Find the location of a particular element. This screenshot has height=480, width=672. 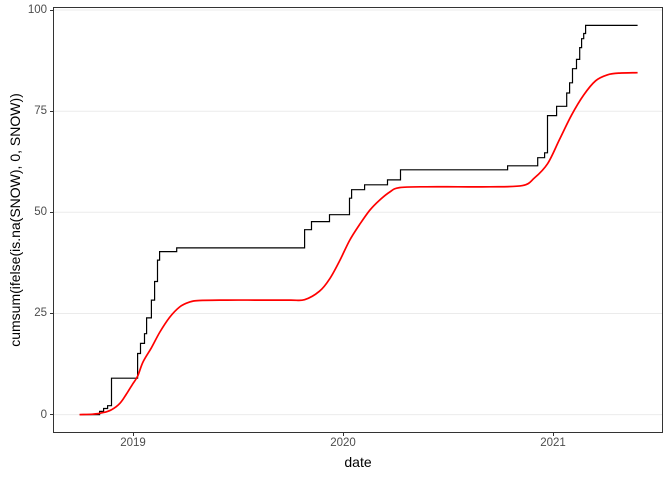

y-tick-label: 25 is located at coordinates (40, 313).